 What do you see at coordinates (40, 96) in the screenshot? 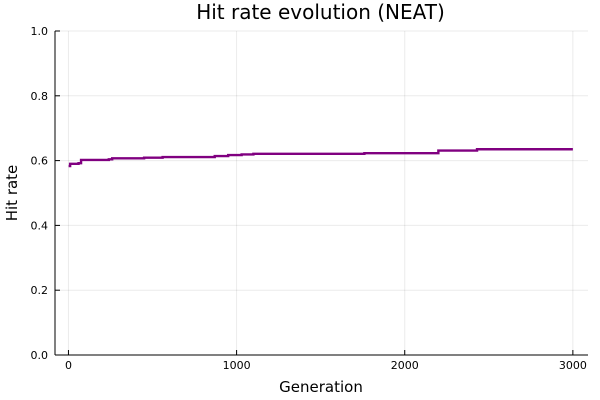
I see `y-tick-label: 0.8` at bounding box center [40, 96].